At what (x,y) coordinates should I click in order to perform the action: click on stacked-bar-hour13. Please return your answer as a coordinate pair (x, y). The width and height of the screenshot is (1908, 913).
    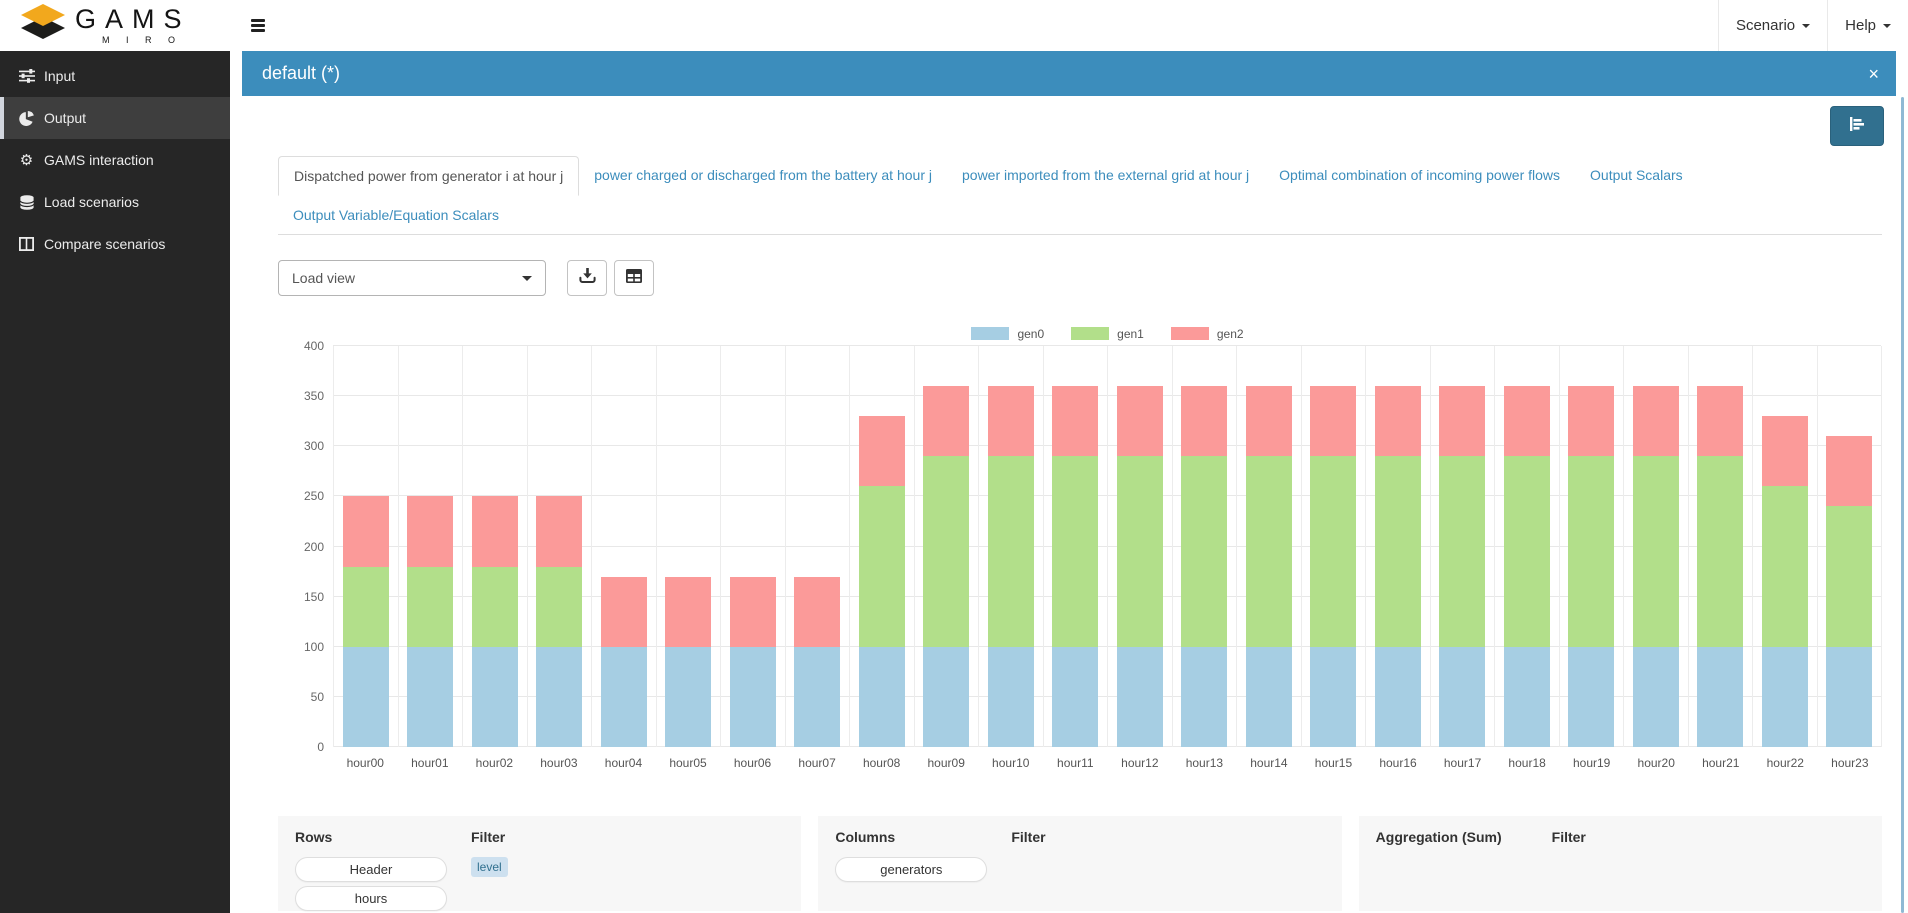
    Looking at the image, I should click on (1204, 566).